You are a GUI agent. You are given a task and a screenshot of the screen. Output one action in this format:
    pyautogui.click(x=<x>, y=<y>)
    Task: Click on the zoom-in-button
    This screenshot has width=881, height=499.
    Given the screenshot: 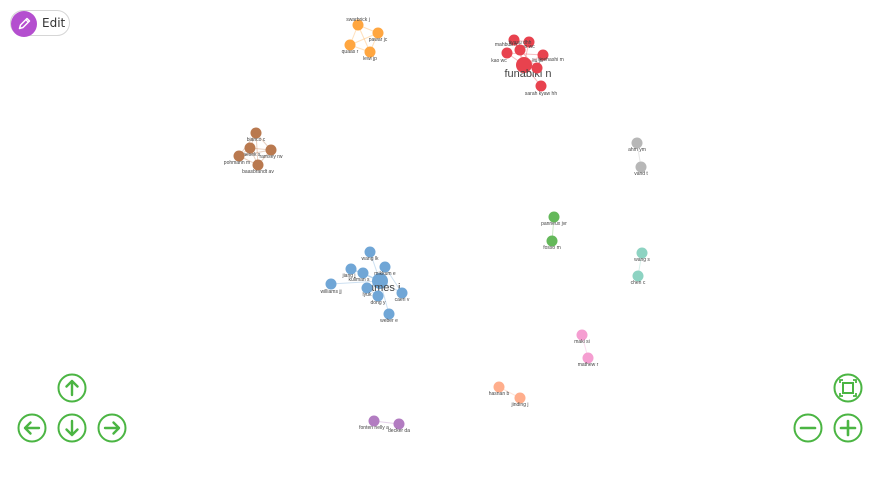 What is the action you would take?
    pyautogui.click(x=848, y=428)
    